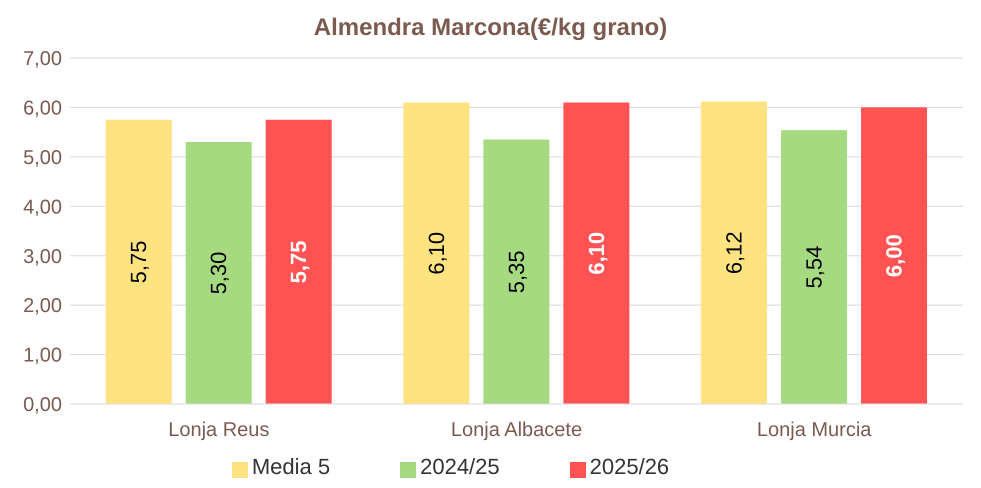 The image size is (981, 488). I want to click on y-tick-label: 4,00, so click(42, 207).